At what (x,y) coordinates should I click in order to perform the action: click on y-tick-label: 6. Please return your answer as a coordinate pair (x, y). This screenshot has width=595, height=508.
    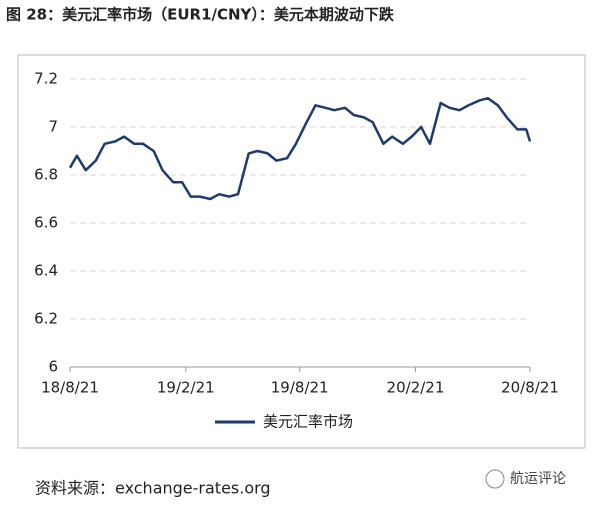
    Looking at the image, I should click on (53, 367).